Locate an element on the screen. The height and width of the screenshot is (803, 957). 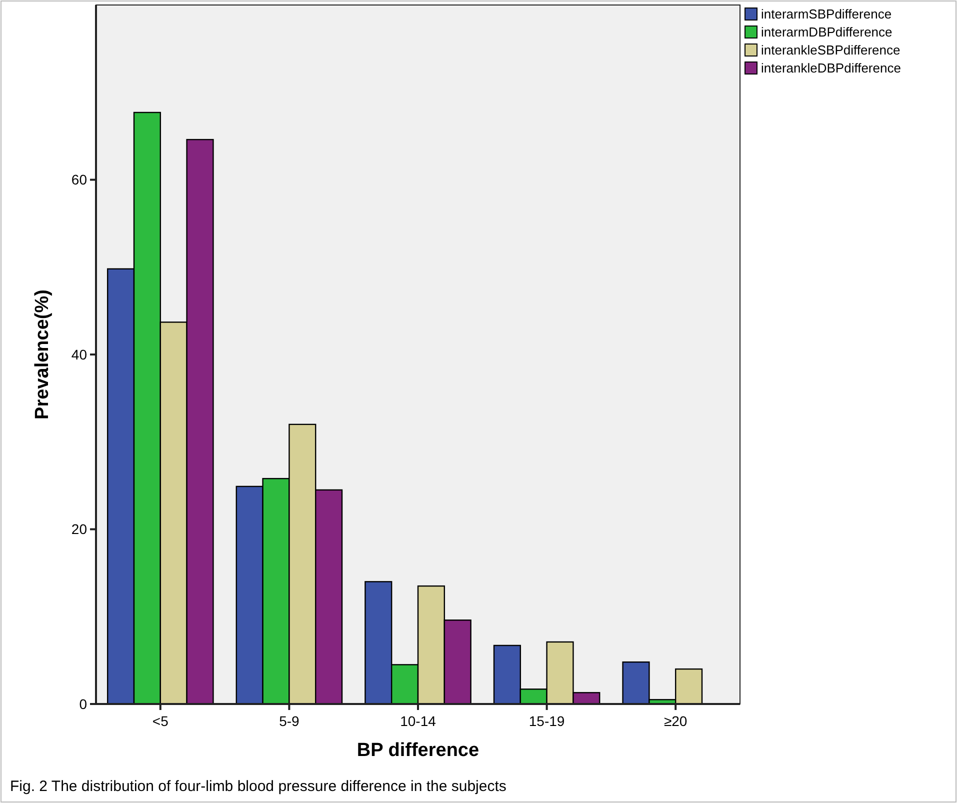
x-tick-label: 5-9 is located at coordinates (289, 721).